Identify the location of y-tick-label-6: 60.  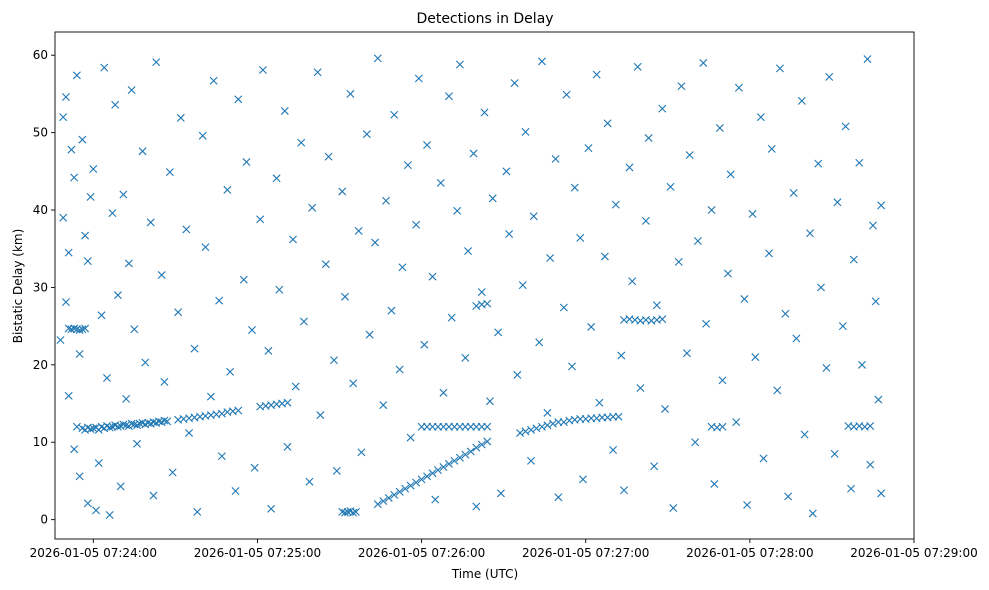
(40, 55).